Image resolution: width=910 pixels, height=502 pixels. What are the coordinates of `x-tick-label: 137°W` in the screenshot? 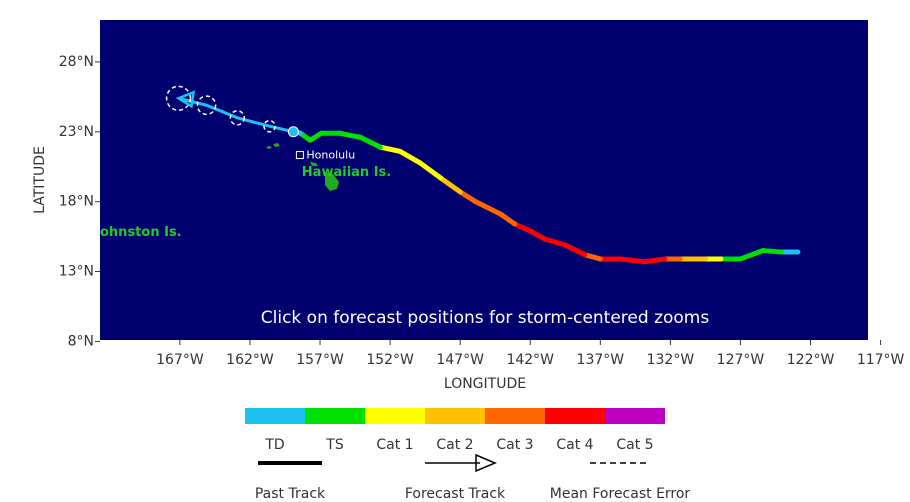 It's located at (601, 360).